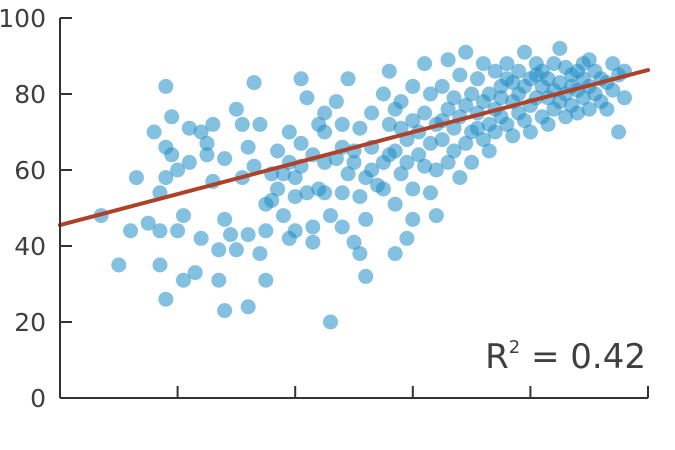 The height and width of the screenshot is (450, 675). What do you see at coordinates (30, 94) in the screenshot?
I see `y-tick-label: 80` at bounding box center [30, 94].